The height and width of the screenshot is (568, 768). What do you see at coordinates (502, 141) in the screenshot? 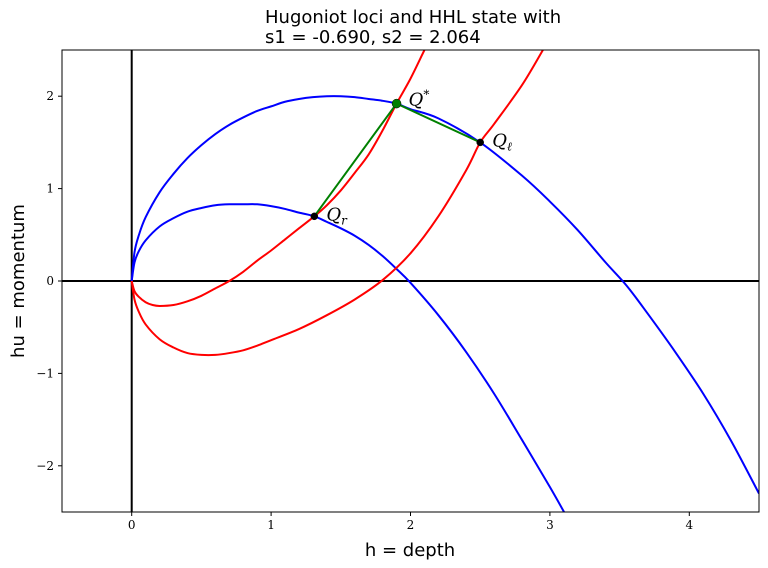
I see `state-label-Ql: Qℓ` at bounding box center [502, 141].